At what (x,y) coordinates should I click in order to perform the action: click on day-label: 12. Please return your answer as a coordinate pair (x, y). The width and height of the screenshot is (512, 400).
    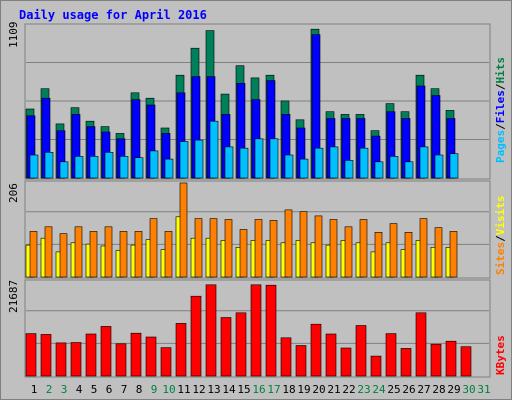
    Looking at the image, I should click on (198, 389).